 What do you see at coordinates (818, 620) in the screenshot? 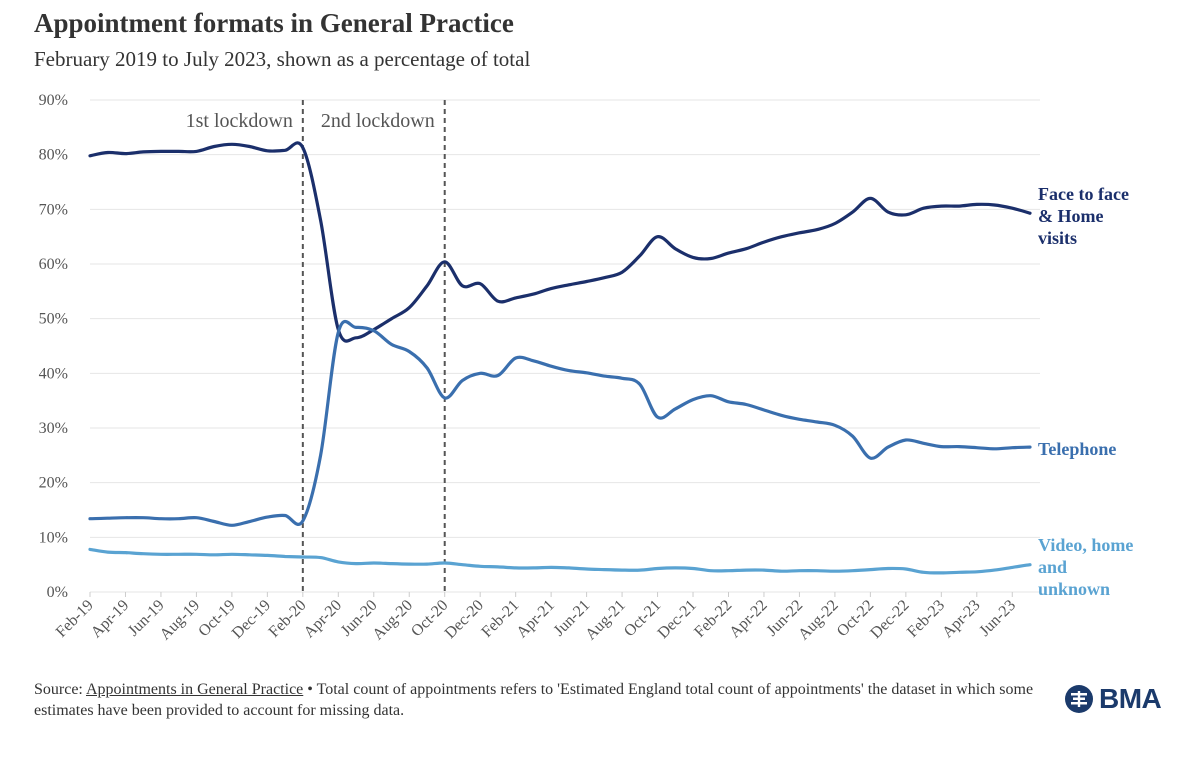
I see `x-tick-label: Aug-22` at bounding box center [818, 620].